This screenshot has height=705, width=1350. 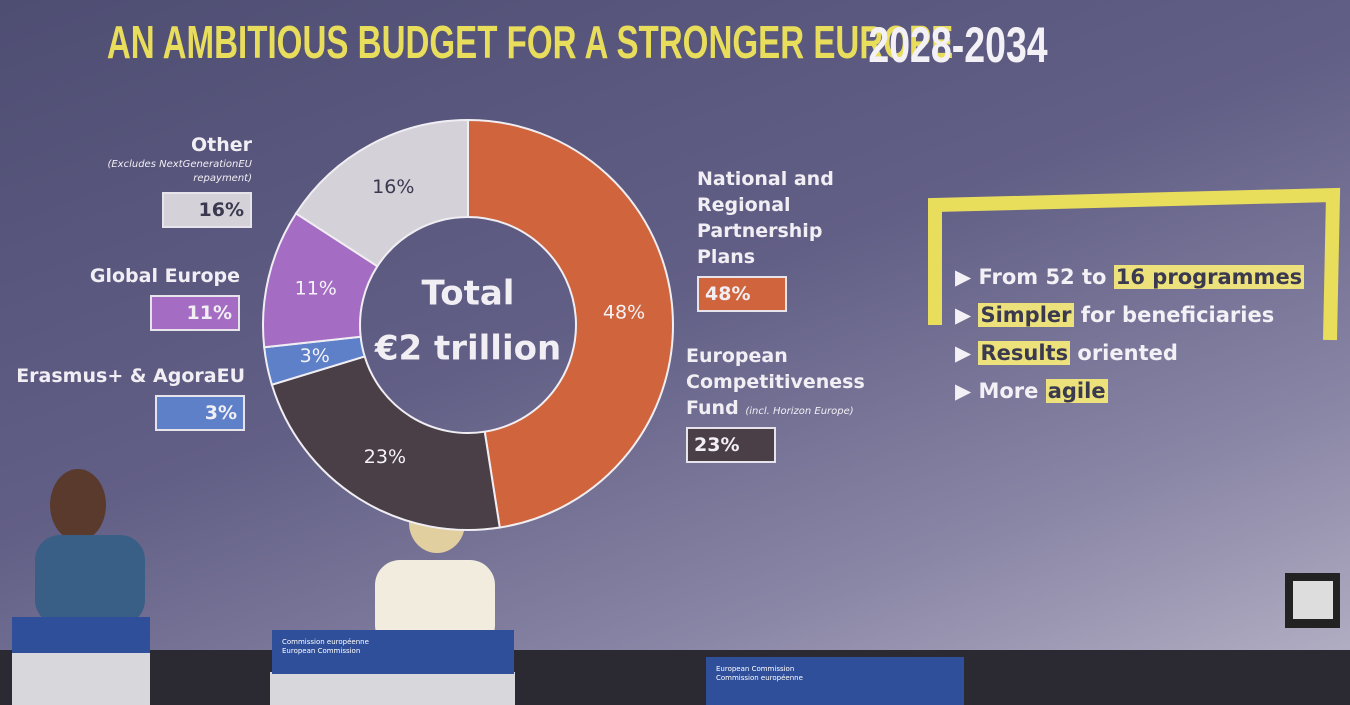 What do you see at coordinates (675, 677) in the screenshot?
I see `stage-floor` at bounding box center [675, 677].